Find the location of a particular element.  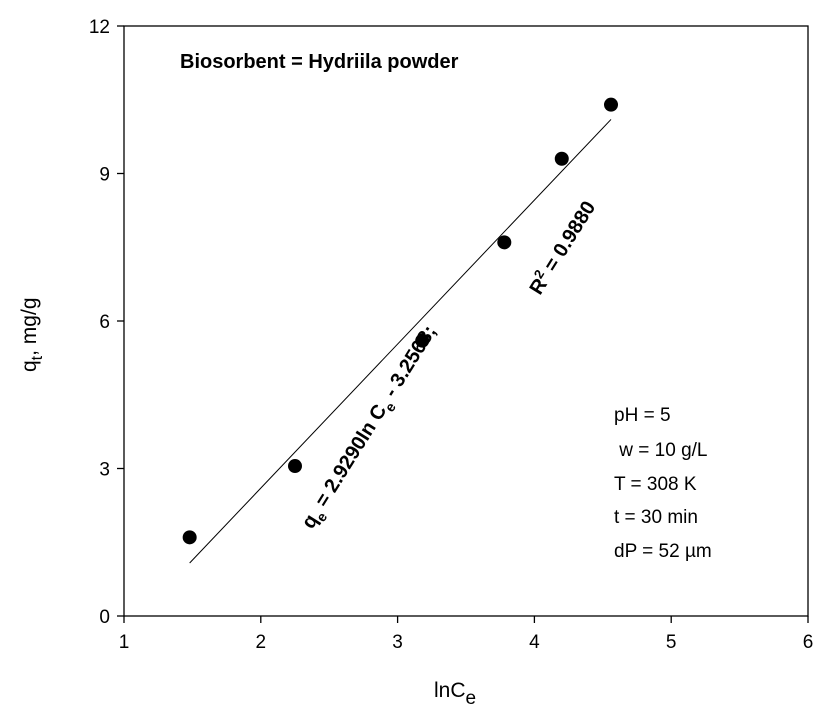

y-axis-title: qt, mg/g is located at coordinates (32, 335).